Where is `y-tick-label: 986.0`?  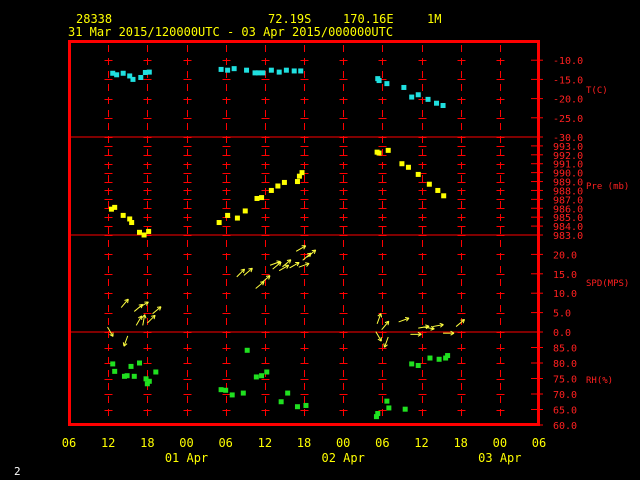 y-tick-label: 986.0 is located at coordinates (568, 209).